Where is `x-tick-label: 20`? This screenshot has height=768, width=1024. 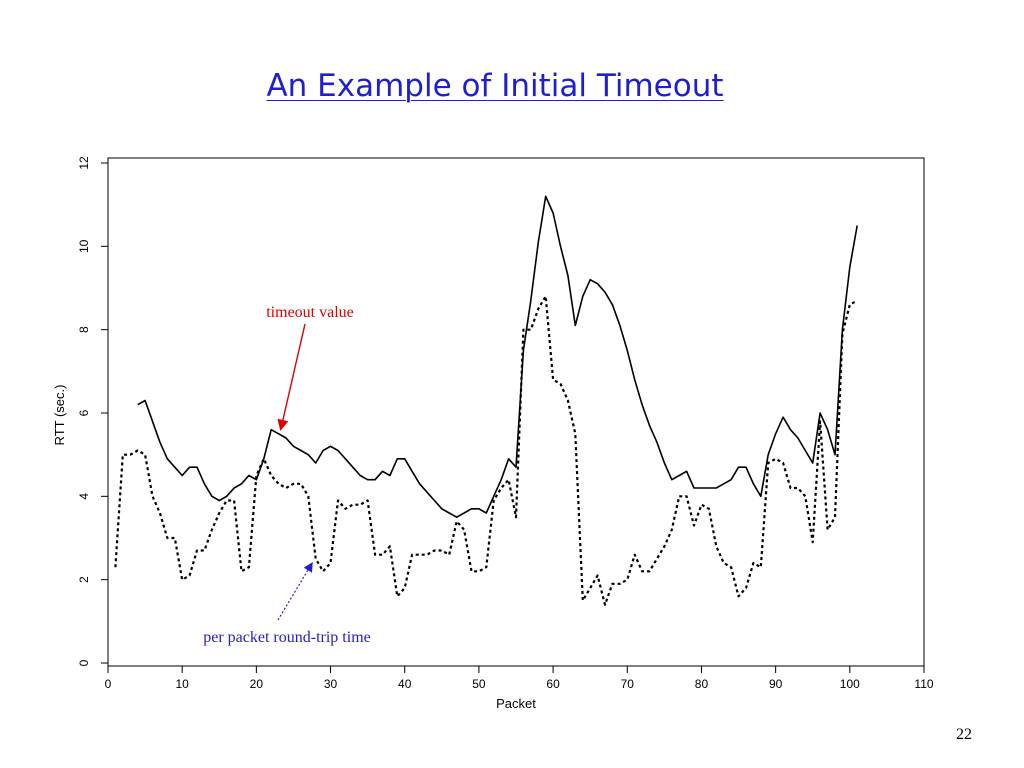 x-tick-label: 20 is located at coordinates (257, 684).